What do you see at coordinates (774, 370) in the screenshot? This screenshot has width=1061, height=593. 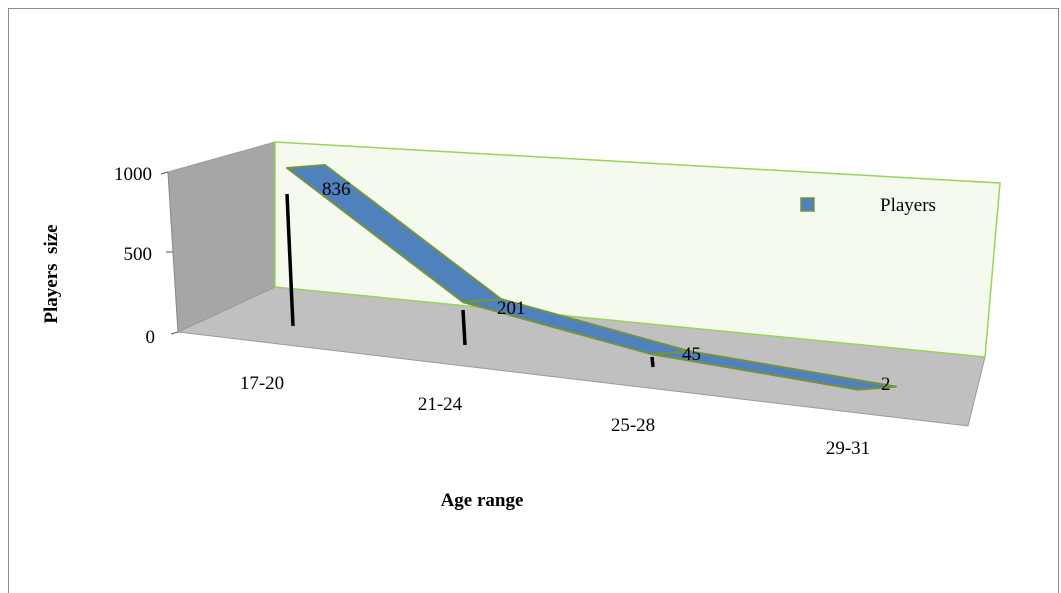 I see `ribbon-segment` at bounding box center [774, 370].